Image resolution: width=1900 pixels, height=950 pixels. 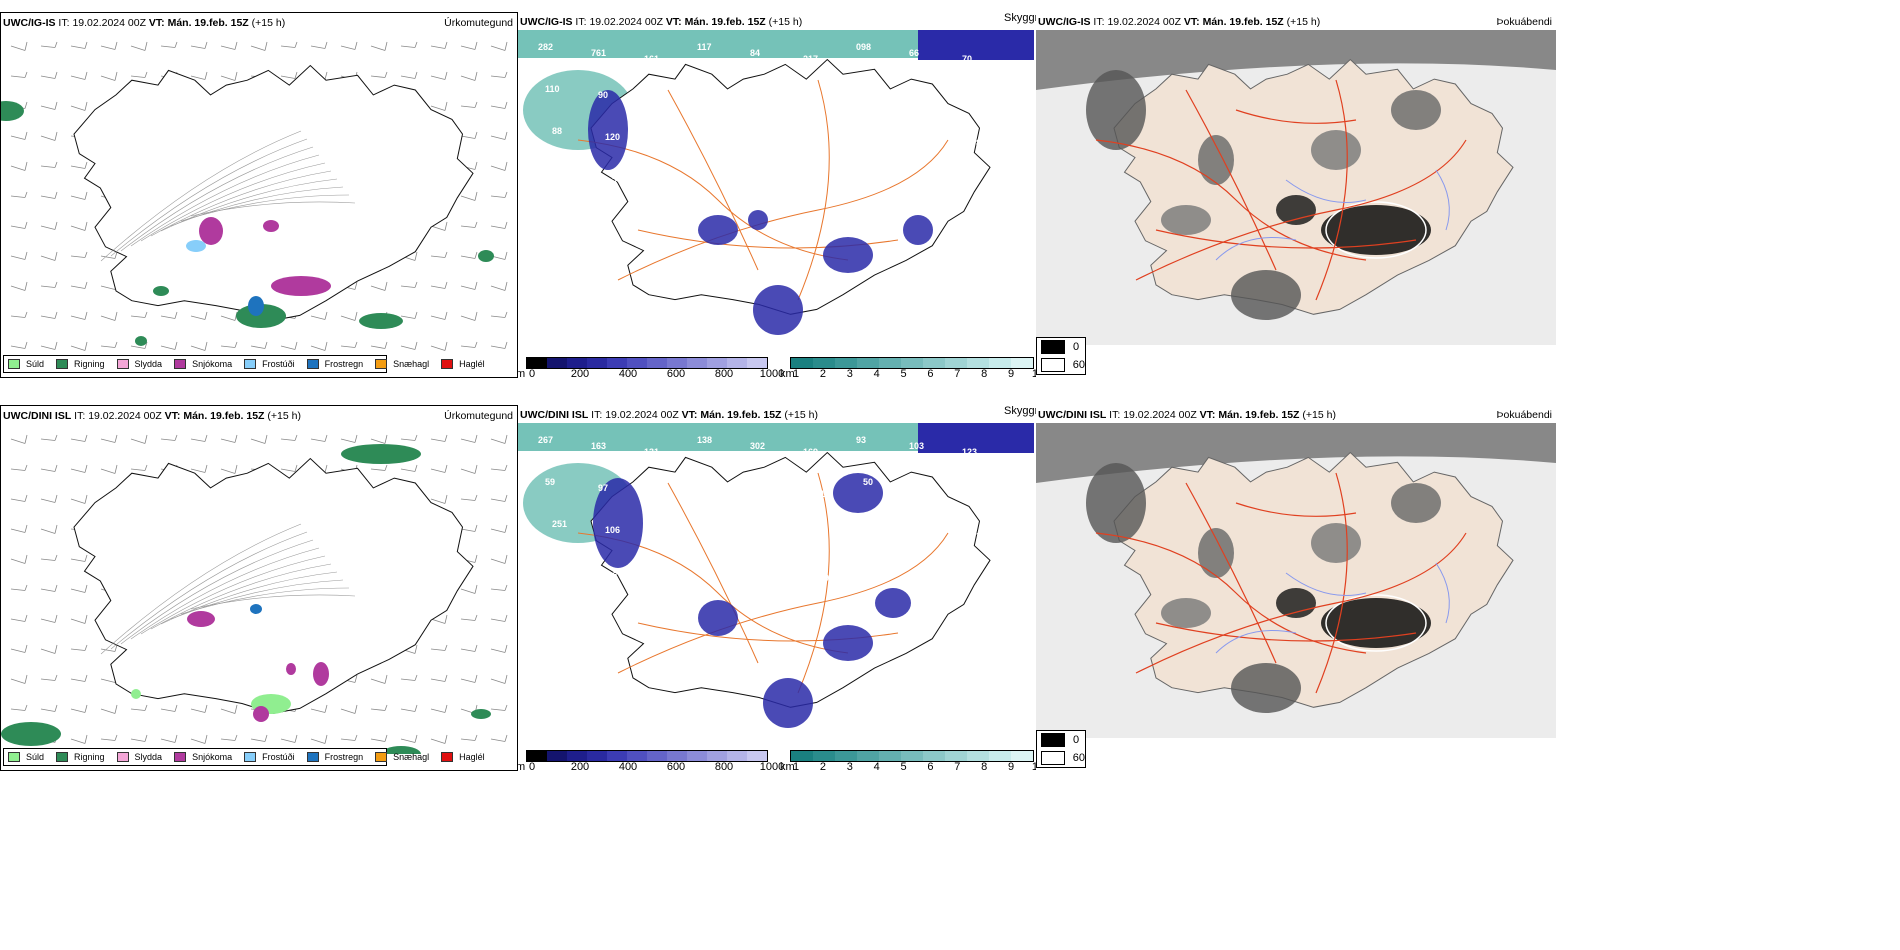 I want to click on colorbar-tick: 4, so click(x=876, y=373).